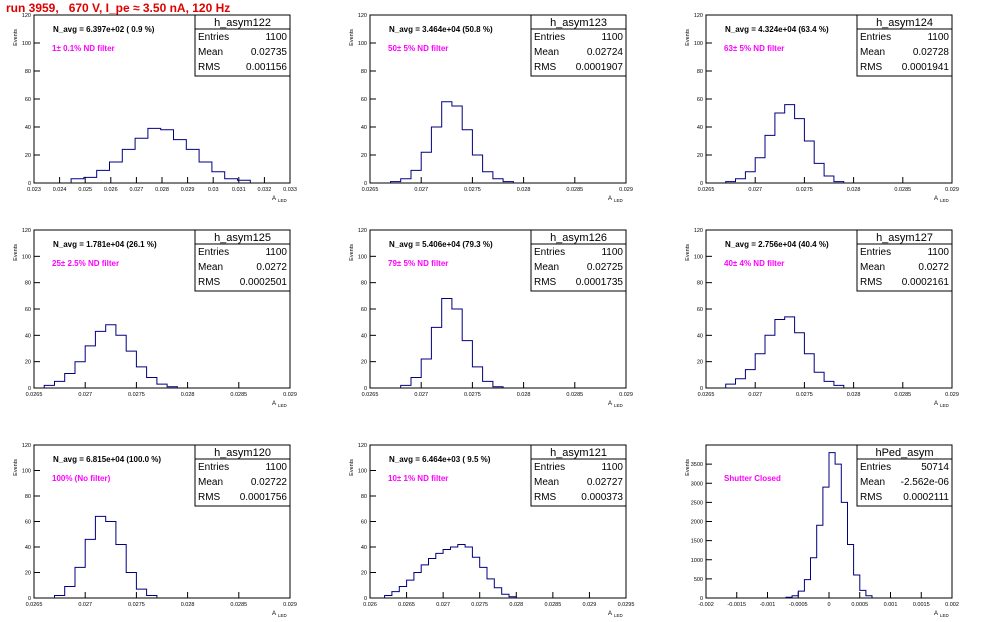 The image size is (996, 622). I want to click on stats-value: 0.0272, so click(271, 267).